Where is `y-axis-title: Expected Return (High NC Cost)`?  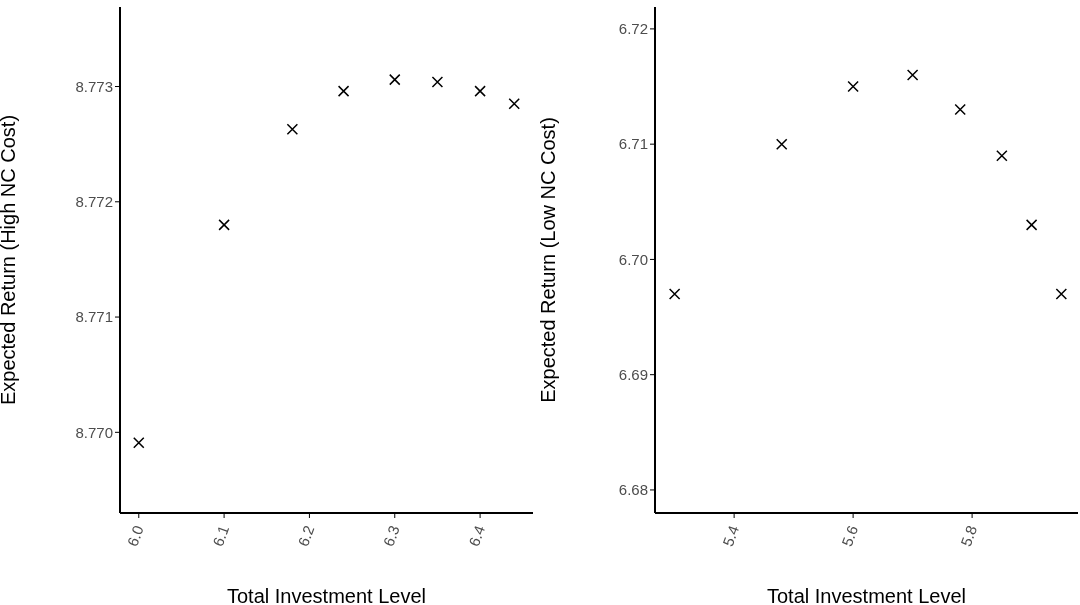
y-axis-title: Expected Return (High NC Cost) is located at coordinates (10, 260).